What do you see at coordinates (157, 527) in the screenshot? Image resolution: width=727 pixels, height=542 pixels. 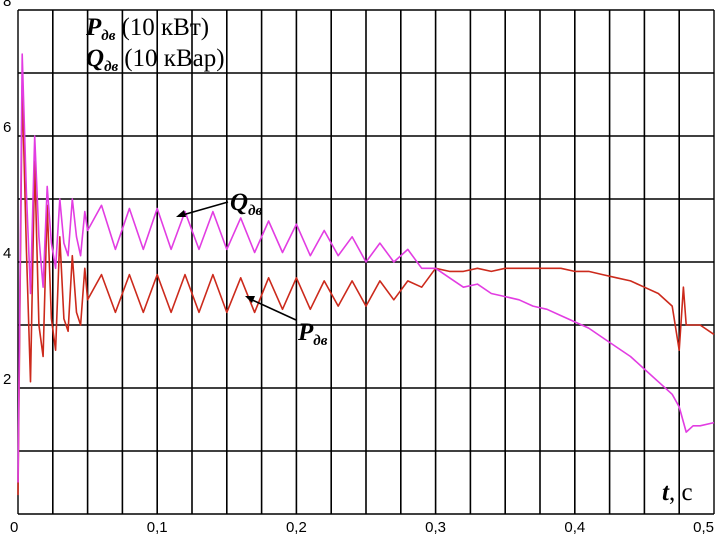 I see `x-tick-label: 0,1` at bounding box center [157, 527].